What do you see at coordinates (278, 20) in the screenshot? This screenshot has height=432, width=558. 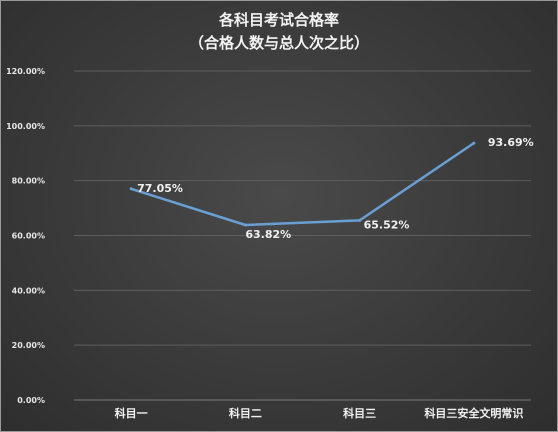 I see `chart-title: 各科目考试合格率` at bounding box center [278, 20].